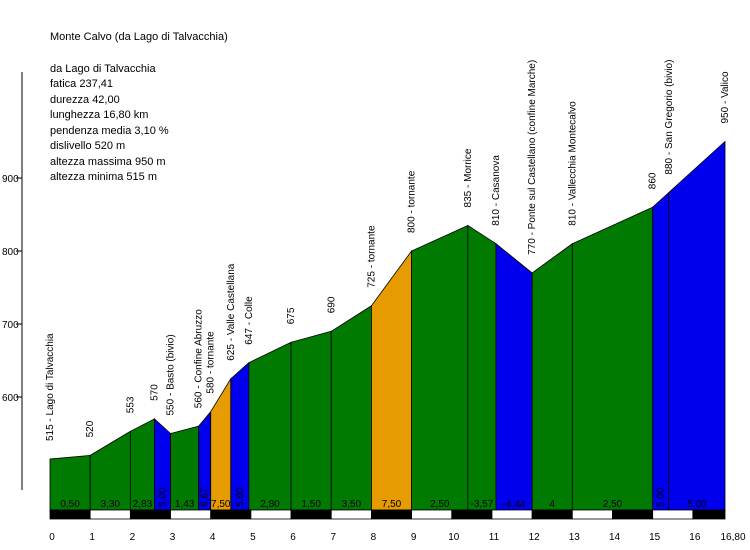 This screenshot has height=550, width=750. Describe the element at coordinates (99, 115) in the screenshot. I see `info-line: lunghezza 16,80 km` at that location.